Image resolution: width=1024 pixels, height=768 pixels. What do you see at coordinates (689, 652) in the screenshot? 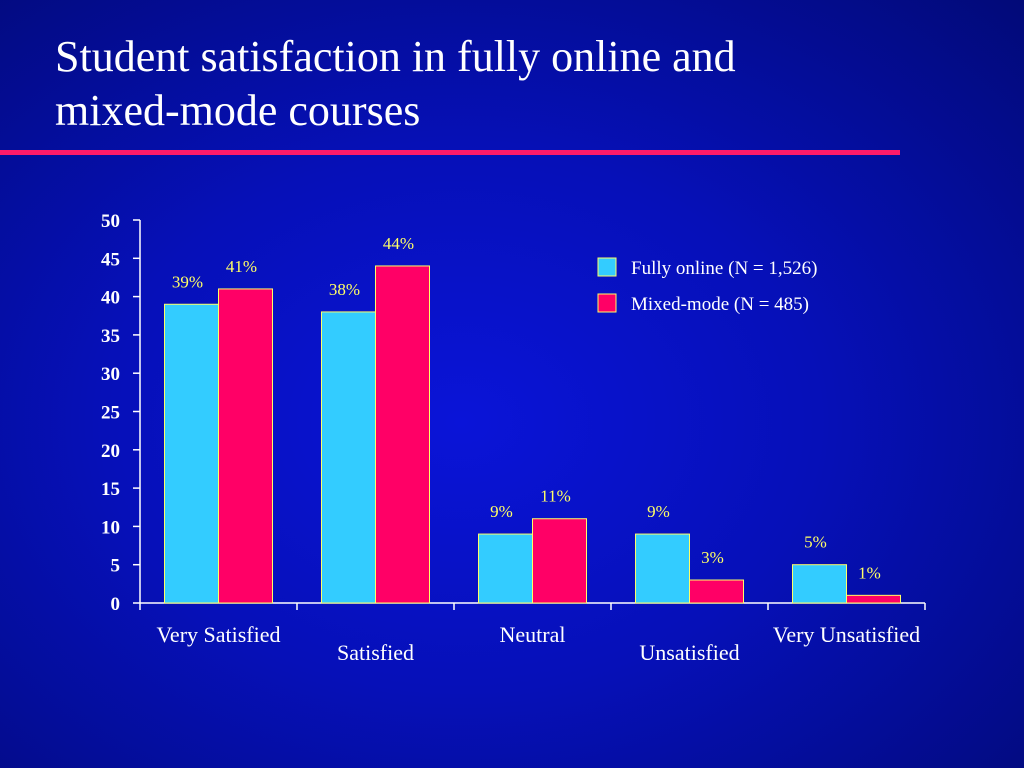
I see `x-category-label: Unsatisfied` at bounding box center [689, 652].